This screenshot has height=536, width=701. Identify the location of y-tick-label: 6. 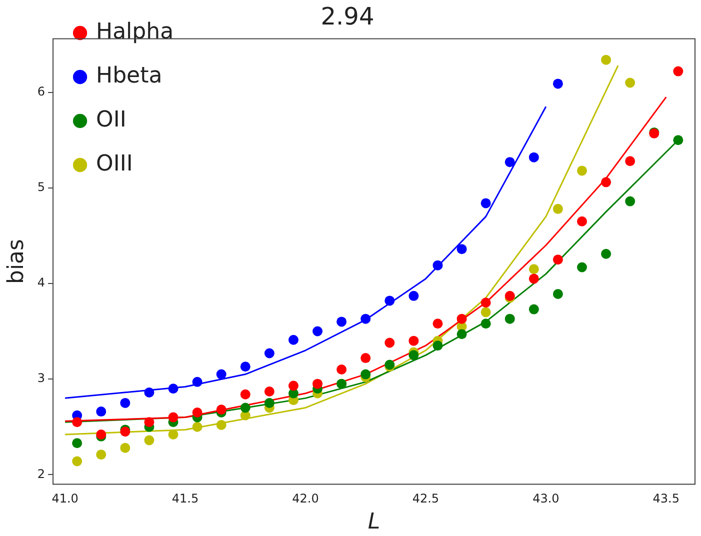
(41, 91).